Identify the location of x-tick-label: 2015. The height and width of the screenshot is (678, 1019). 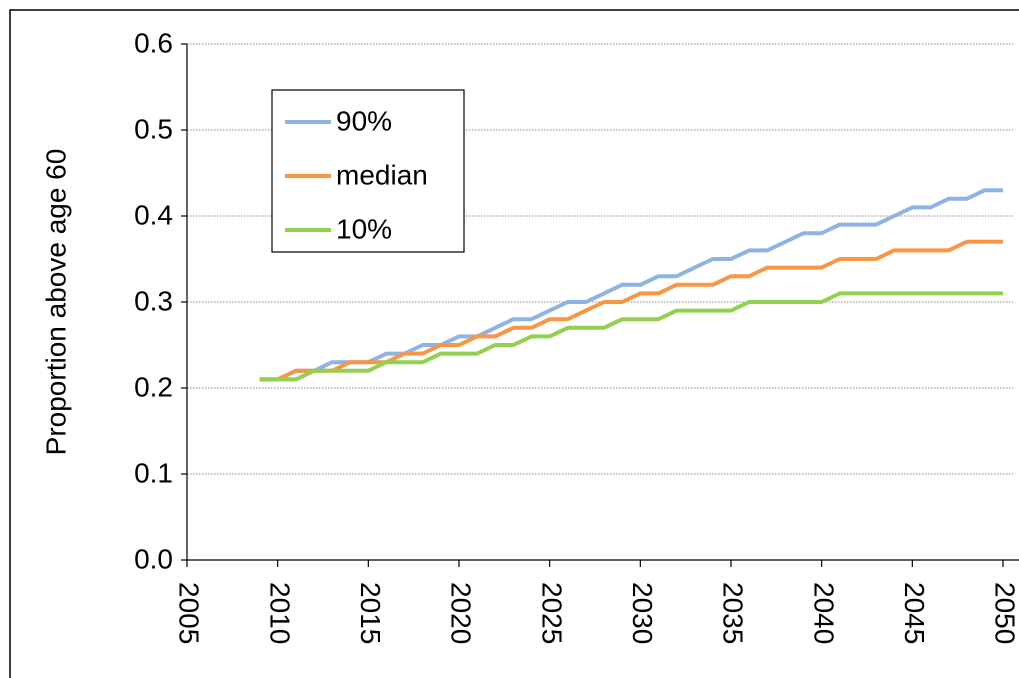
(370, 613).